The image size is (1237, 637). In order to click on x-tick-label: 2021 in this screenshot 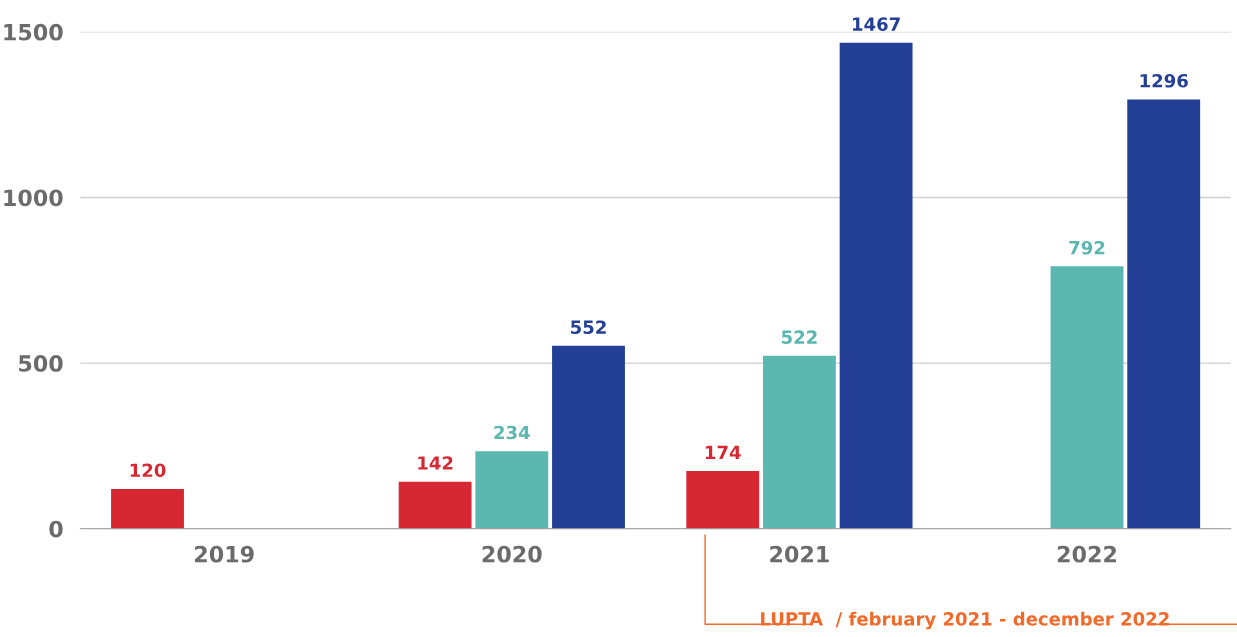, I will do `click(799, 554)`.